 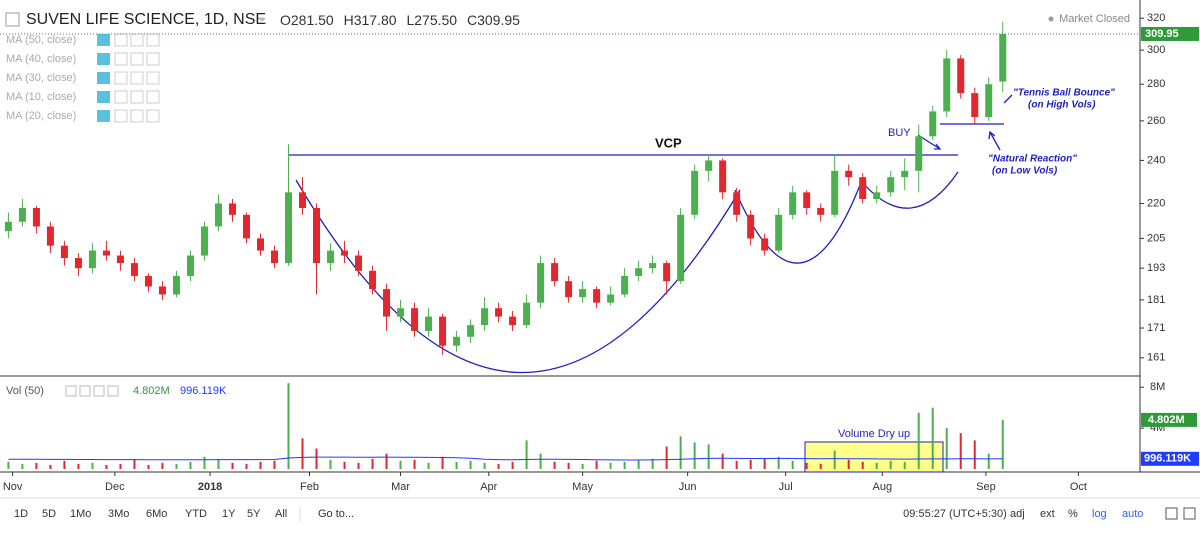 I want to click on dropdown, so click(x=262, y=20).